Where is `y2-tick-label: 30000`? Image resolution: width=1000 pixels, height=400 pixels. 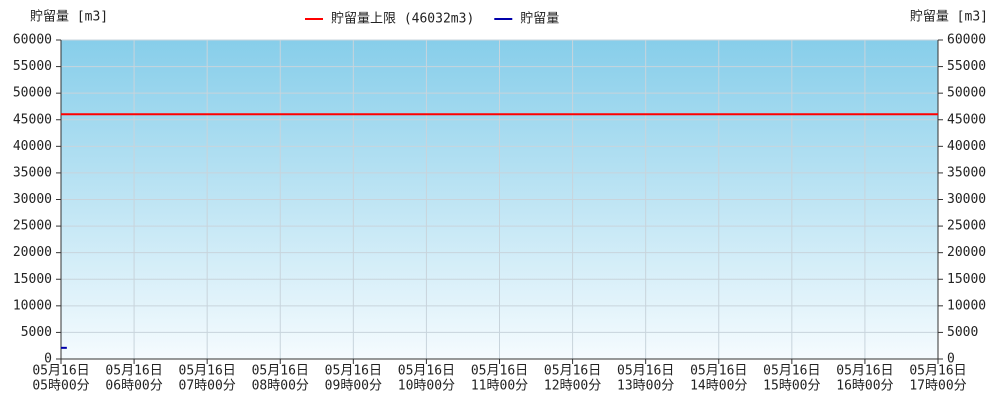
y2-tick-label: 30000 is located at coordinates (966, 199).